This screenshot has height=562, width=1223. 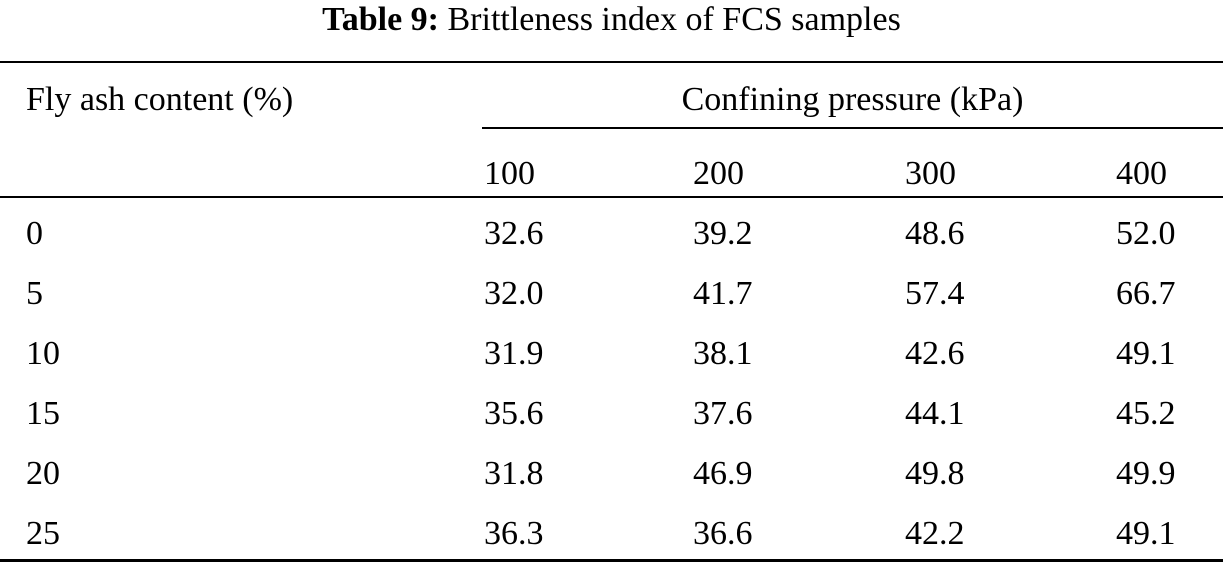 What do you see at coordinates (935, 533) in the screenshot?
I see `table-cell: 42.2` at bounding box center [935, 533].